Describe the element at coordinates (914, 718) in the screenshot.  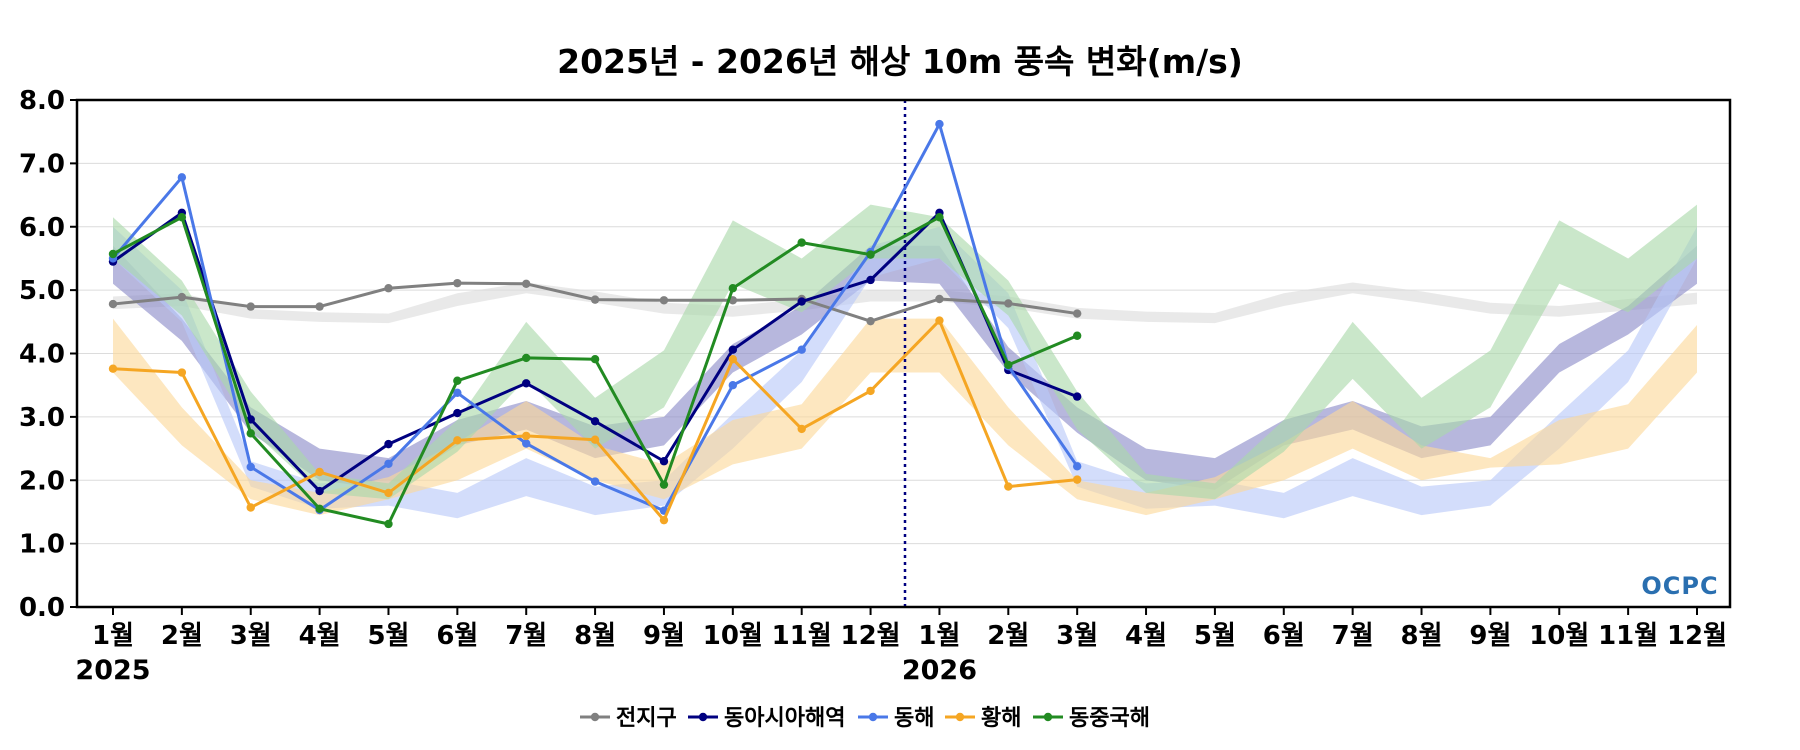
I see `legend-label-2: 동해` at that location.